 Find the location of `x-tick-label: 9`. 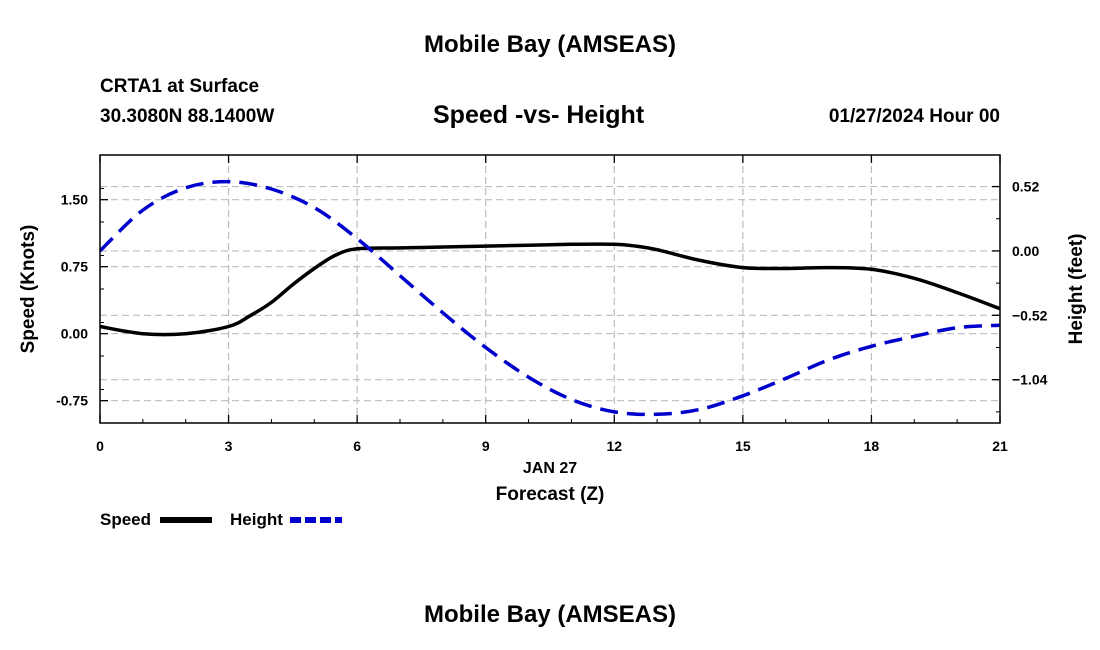

x-tick-label: 9 is located at coordinates (486, 446).